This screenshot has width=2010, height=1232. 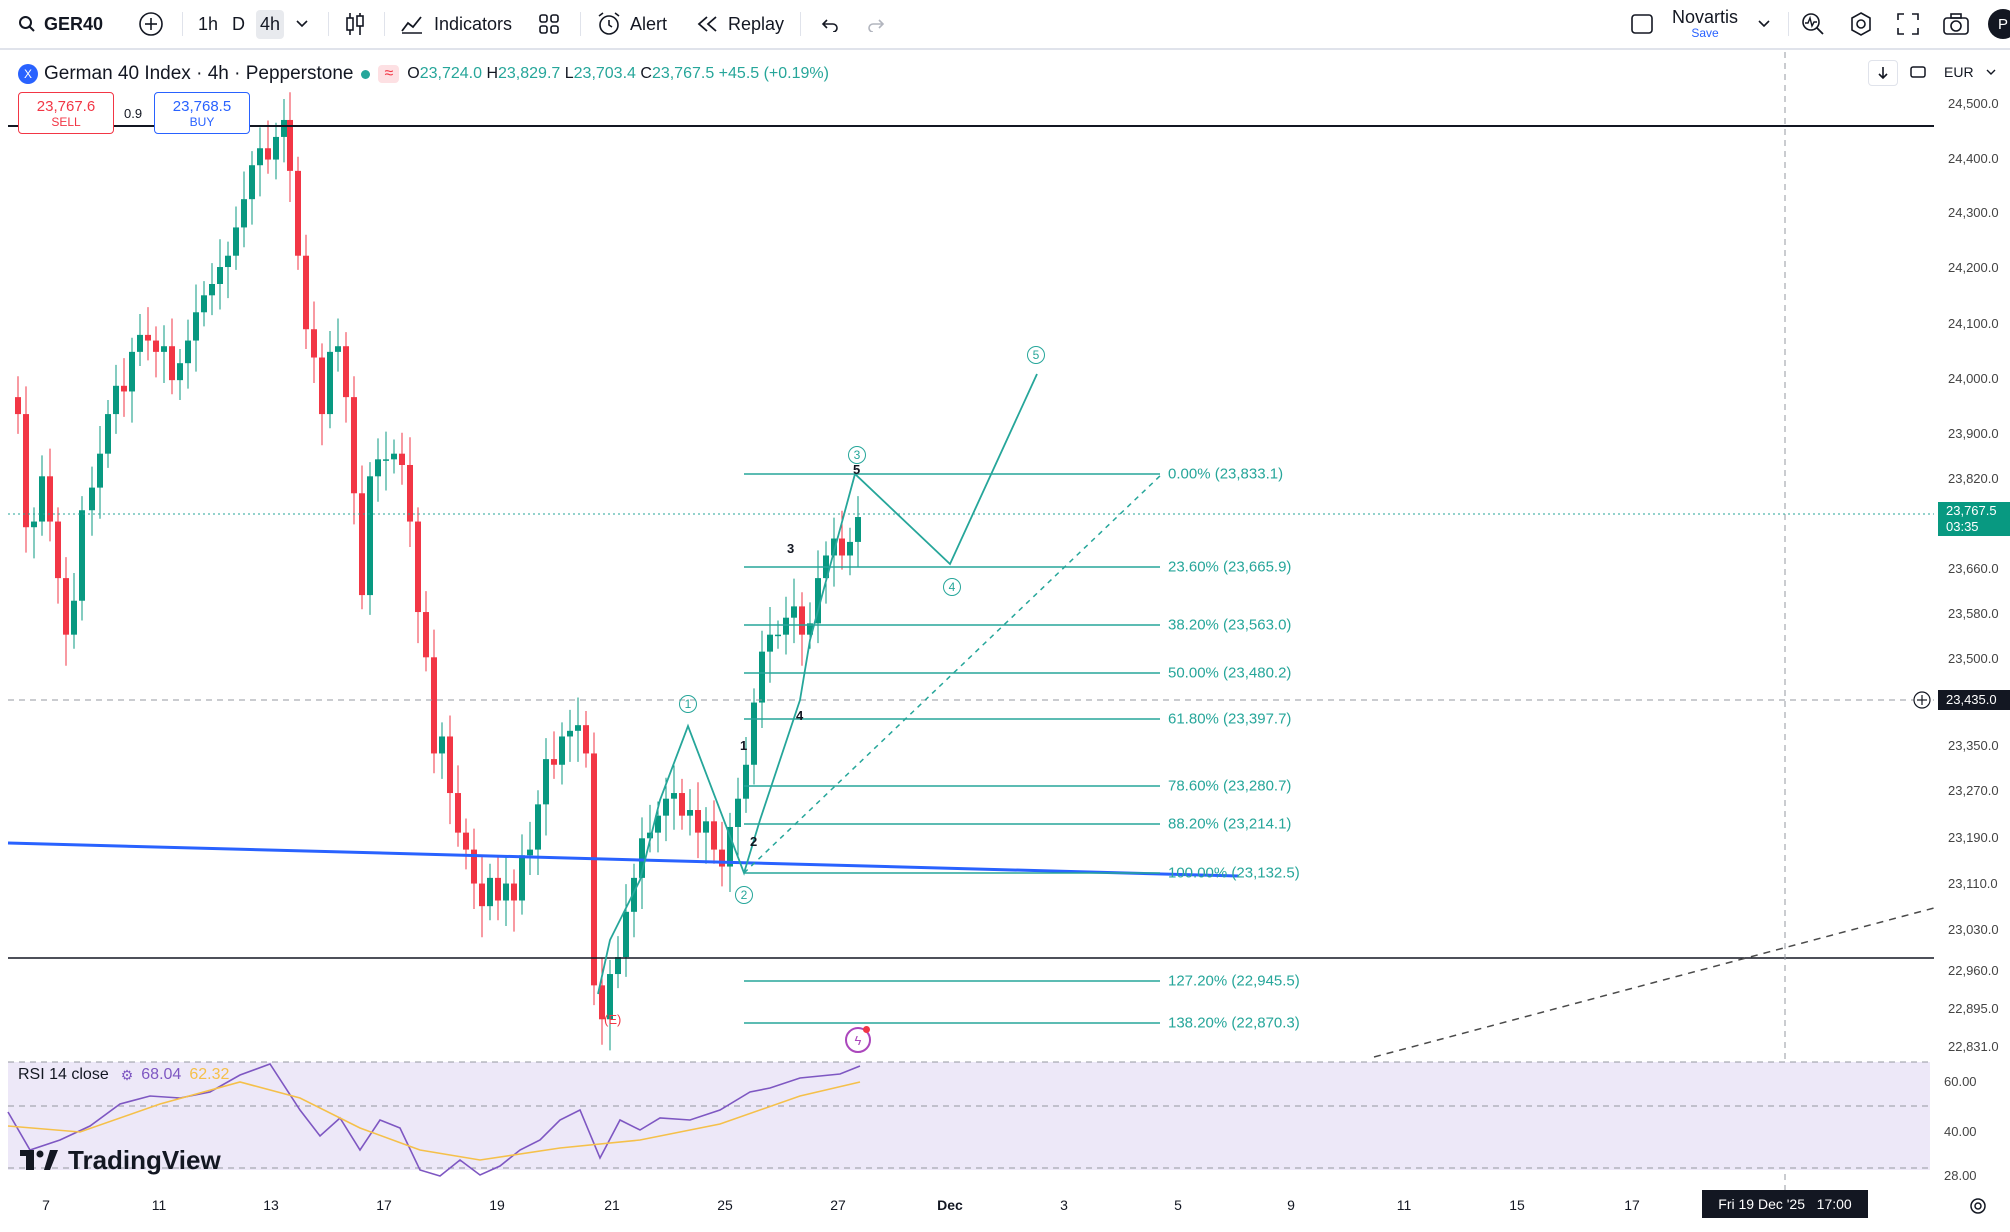 What do you see at coordinates (1973, 790) in the screenshot?
I see `price-tick: 23,270.0` at bounding box center [1973, 790].